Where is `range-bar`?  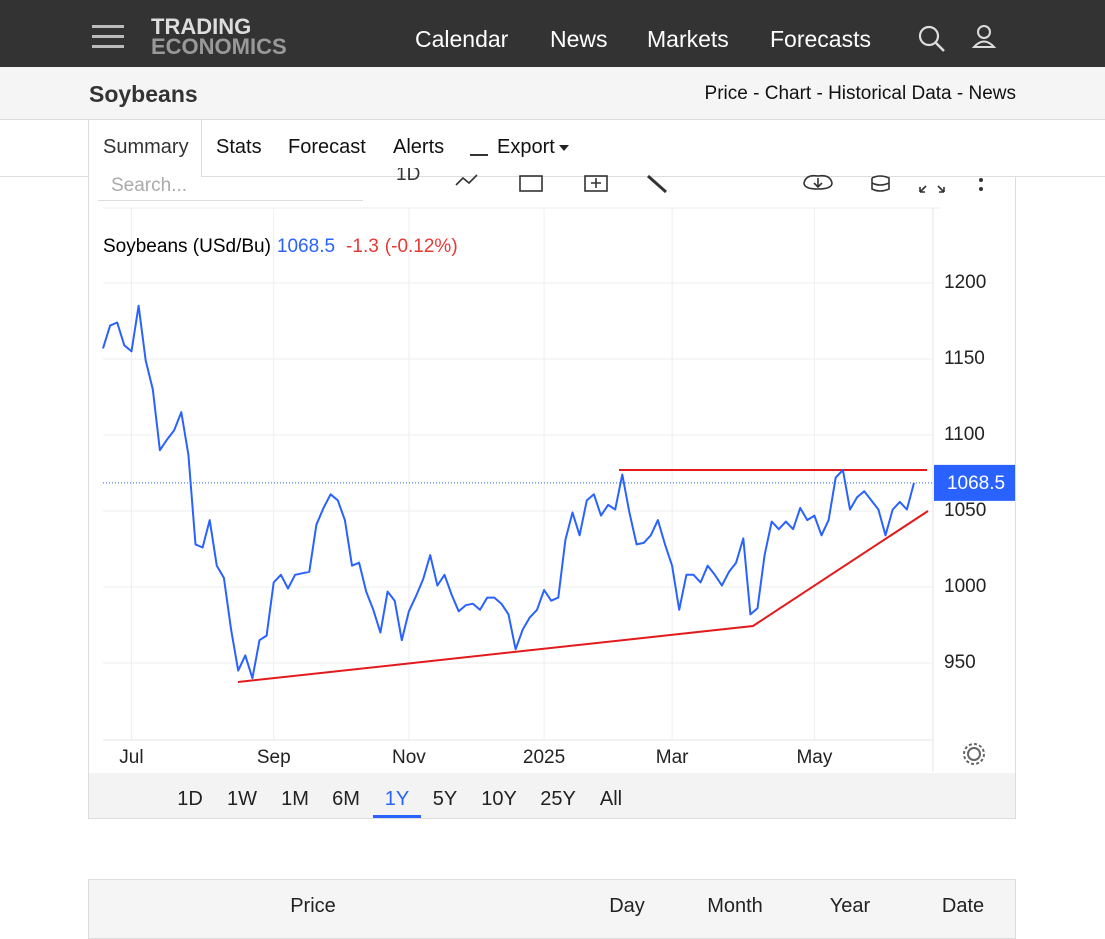
range-bar is located at coordinates (552, 795).